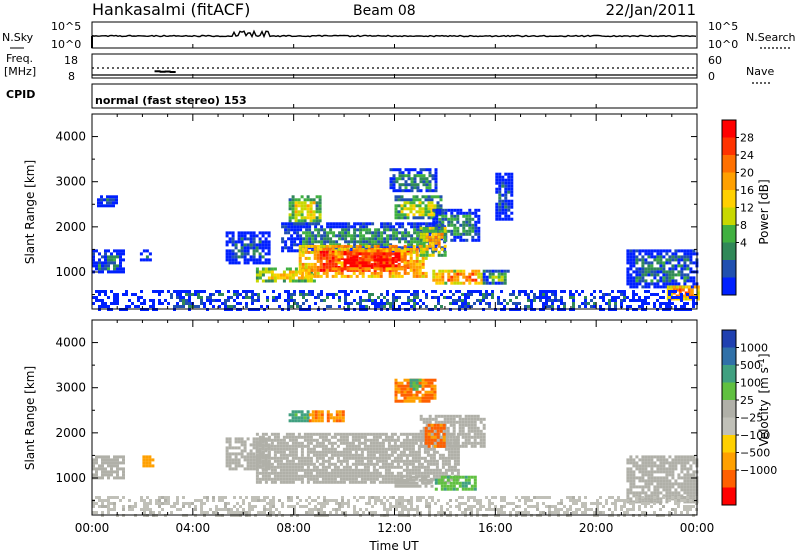 The width and height of the screenshot is (800, 554). I want to click on velocity-colorbar: 1000 500 100 25 −25 −100 −500 −1000, so click(749, 417).